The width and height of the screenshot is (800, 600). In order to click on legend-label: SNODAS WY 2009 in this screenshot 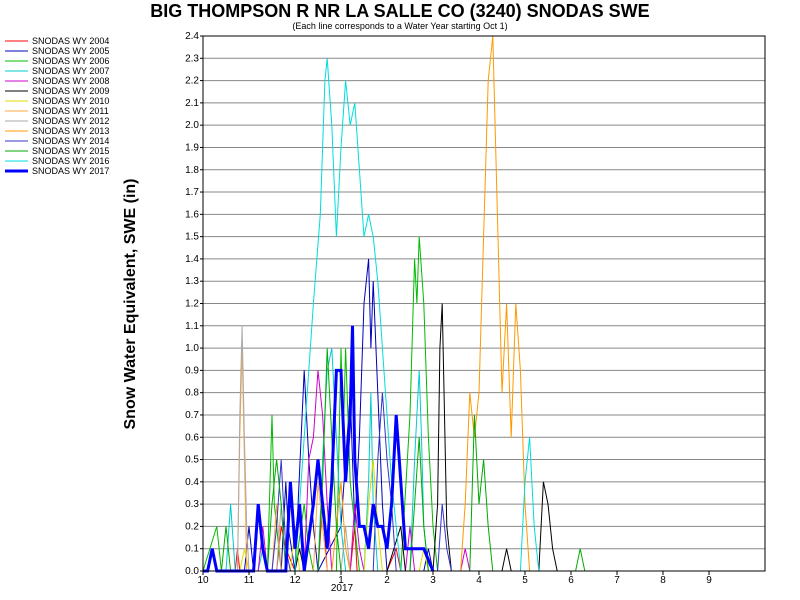, I will do `click(70, 91)`.